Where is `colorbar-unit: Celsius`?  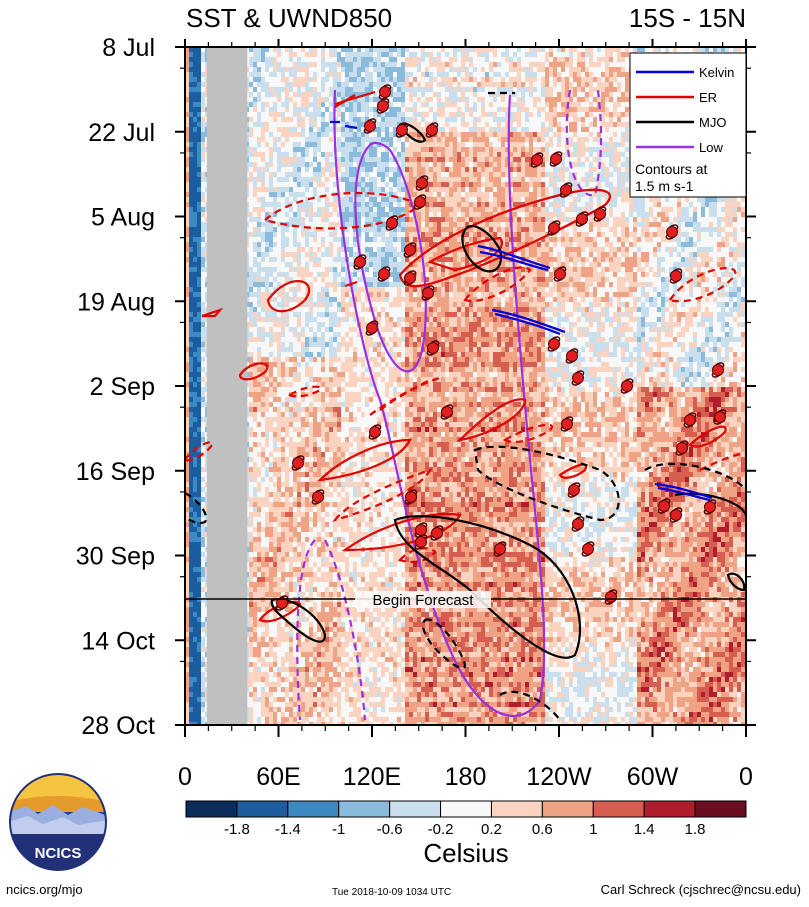 colorbar-unit: Celsius is located at coordinates (465, 853).